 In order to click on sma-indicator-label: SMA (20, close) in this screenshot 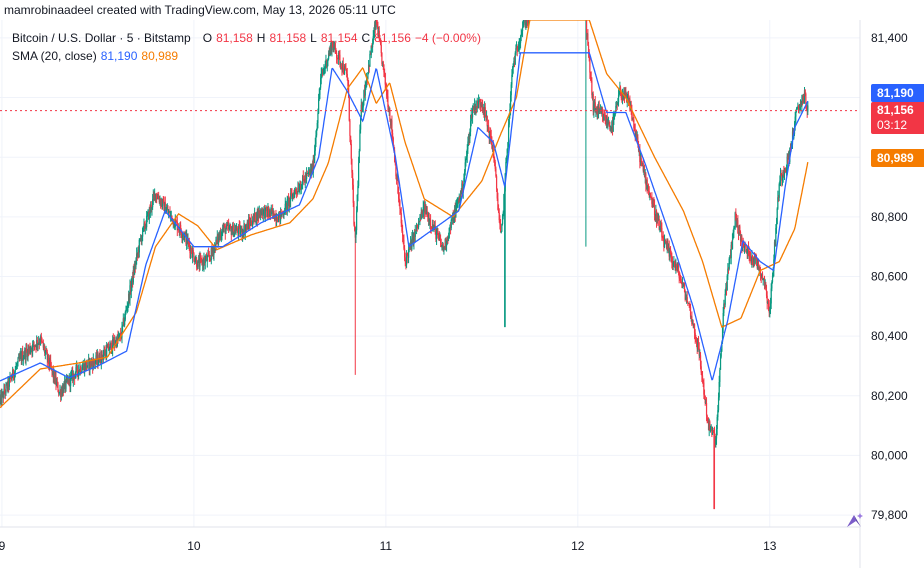, I will do `click(54, 56)`.